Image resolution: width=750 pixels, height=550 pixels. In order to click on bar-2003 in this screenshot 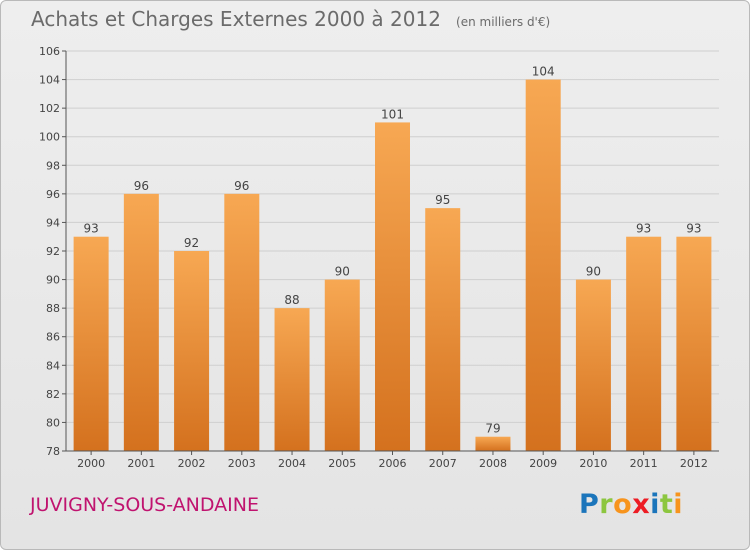, I will do `click(242, 322)`.